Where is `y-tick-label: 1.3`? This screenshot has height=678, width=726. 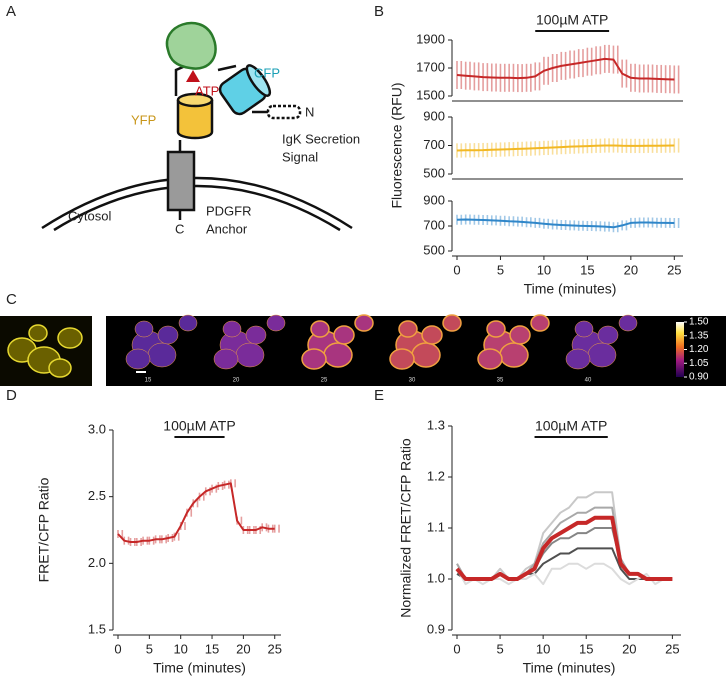 y-tick-label: 1.3 is located at coordinates (436, 424).